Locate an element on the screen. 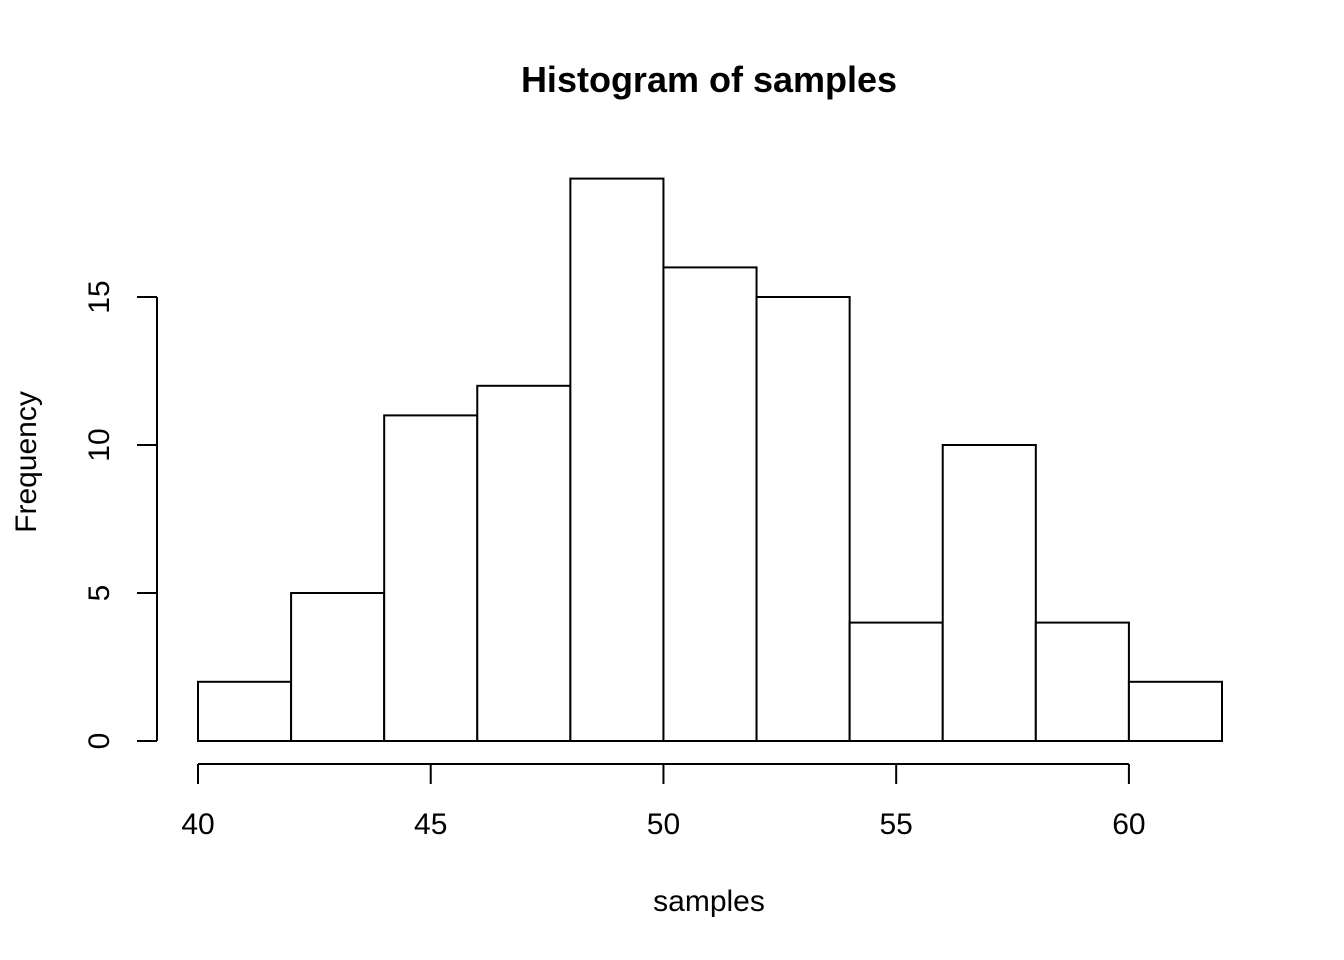 The width and height of the screenshot is (1344, 960). y-axis: 0 5 10 15 is located at coordinates (120, 515).